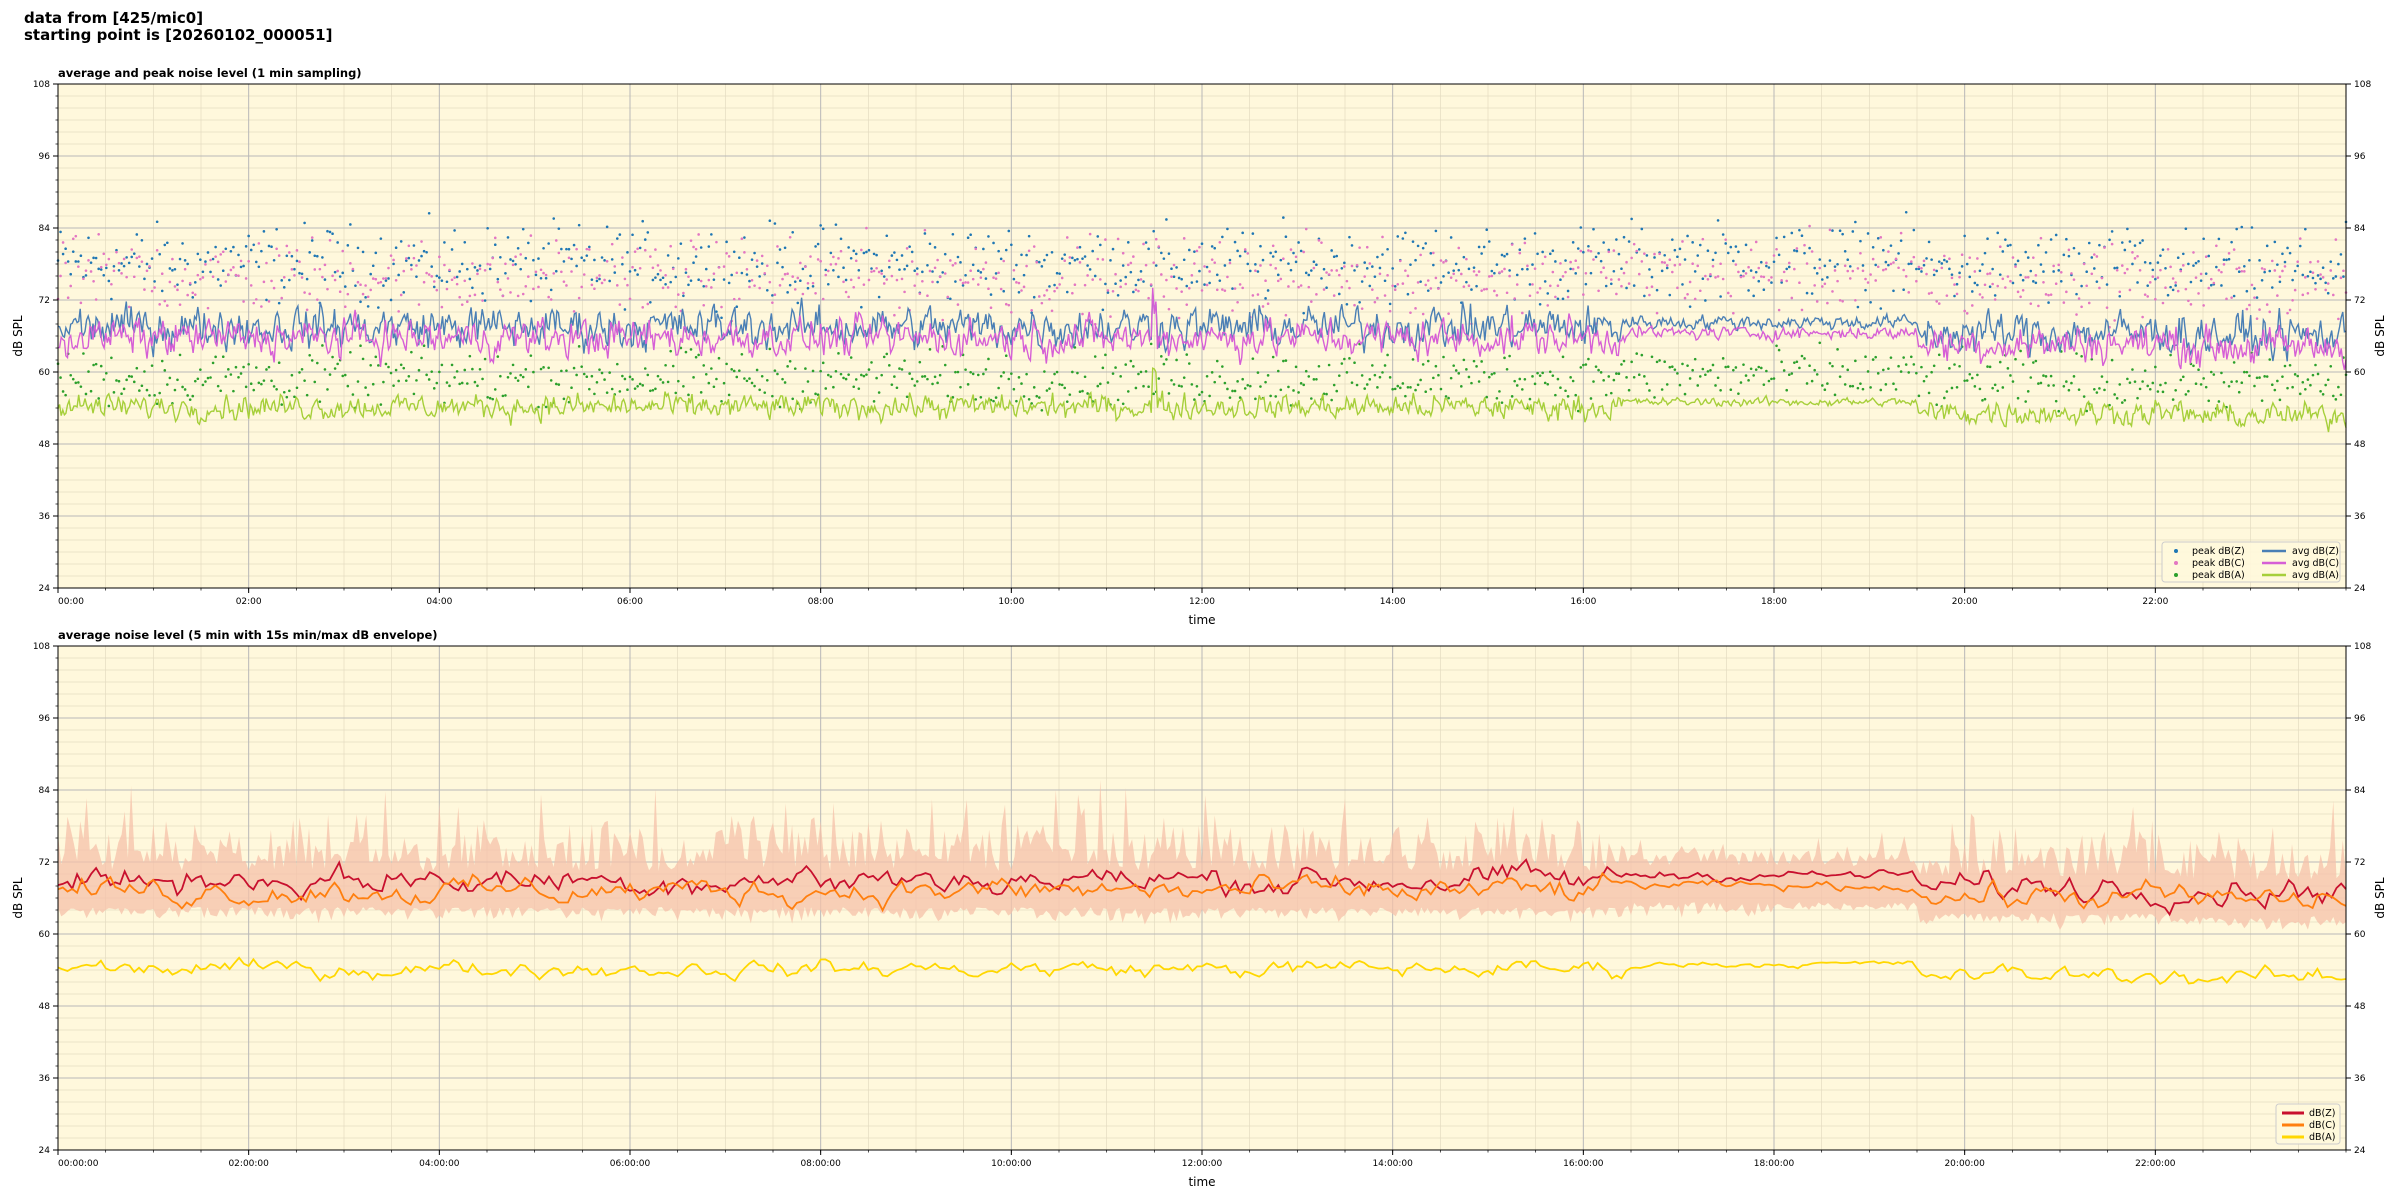 This screenshot has width=2400, height=1200. I want to click on x-tick-label: 10:00, so click(1011, 602).